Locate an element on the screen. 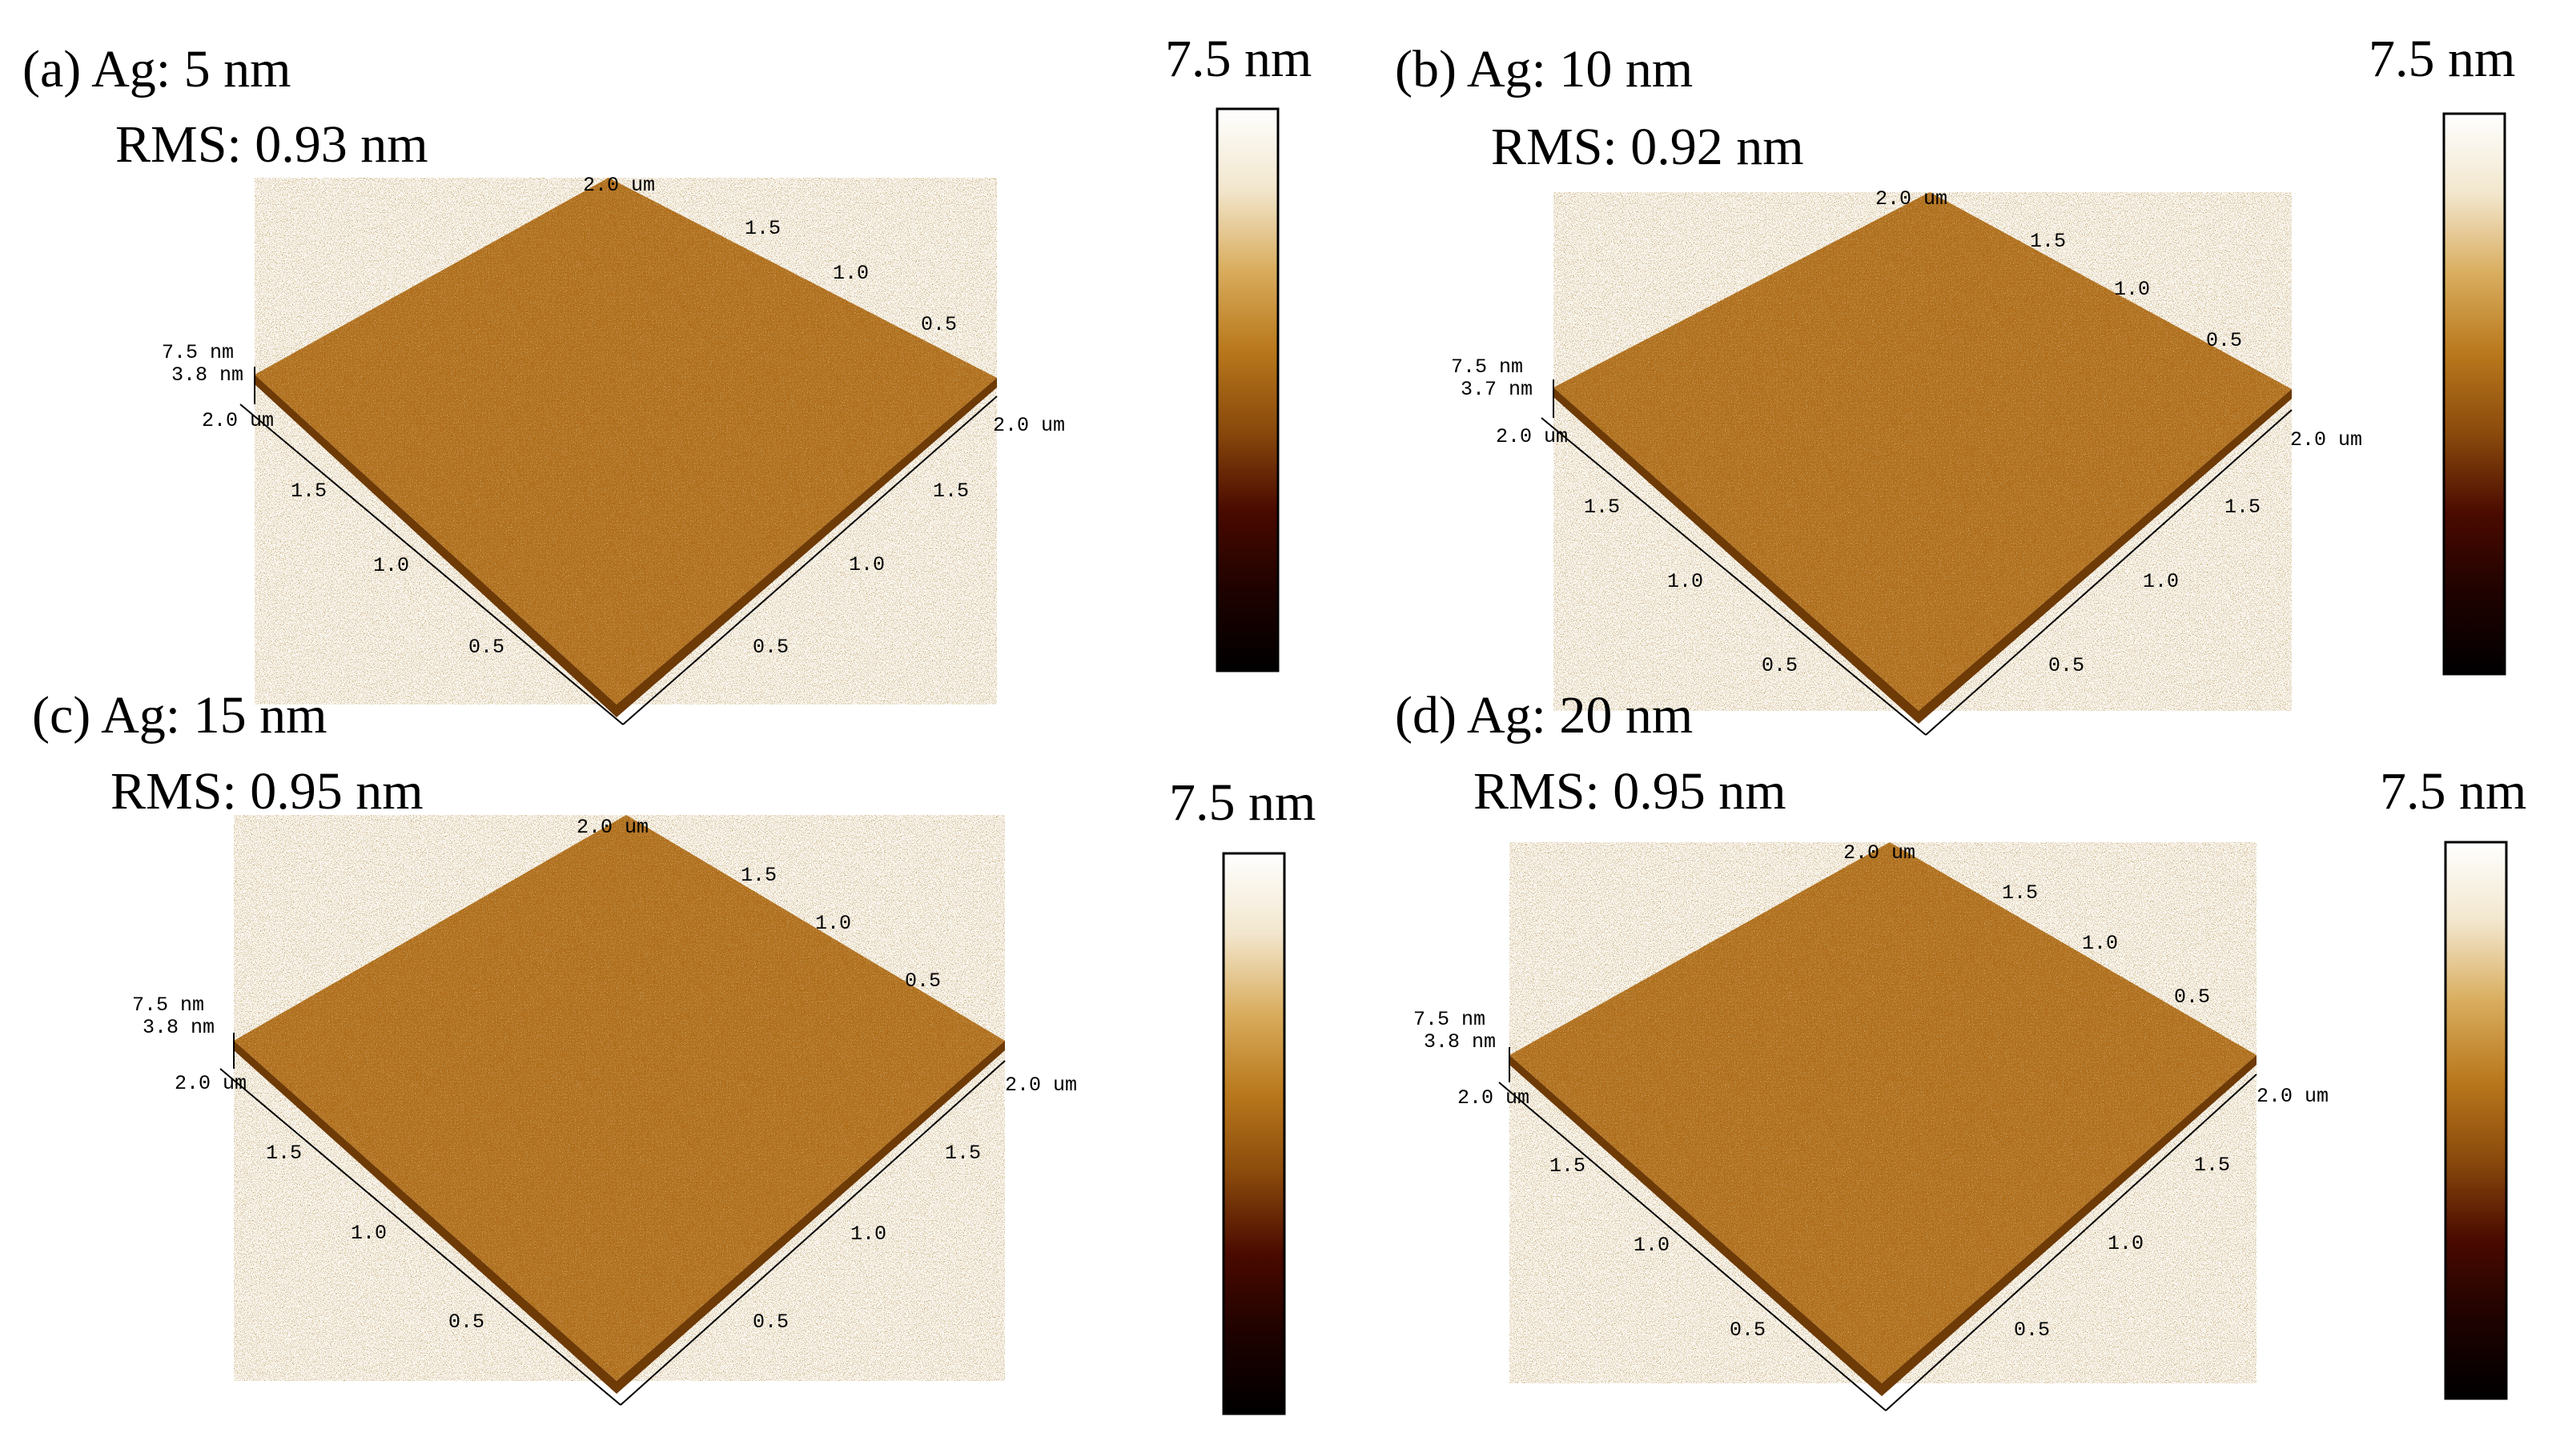  panel-label: (a) Ag: 5 nm is located at coordinates (156, 69).